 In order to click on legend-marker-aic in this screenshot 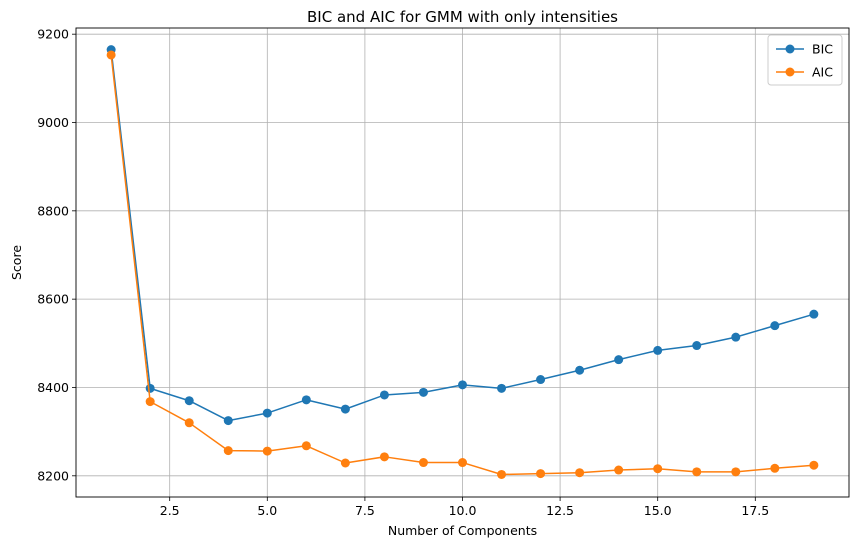, I will do `click(790, 72)`.